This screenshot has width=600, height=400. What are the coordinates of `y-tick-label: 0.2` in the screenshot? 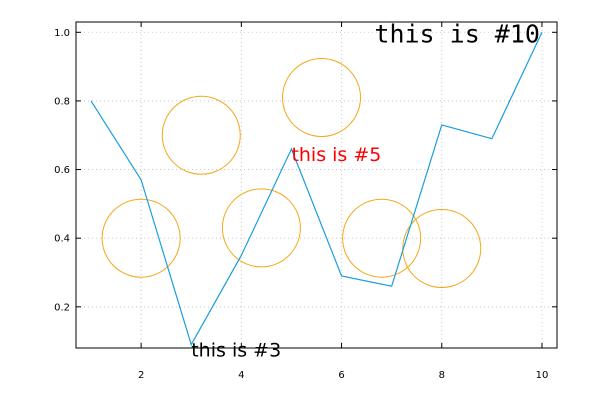 It's located at (62, 307).